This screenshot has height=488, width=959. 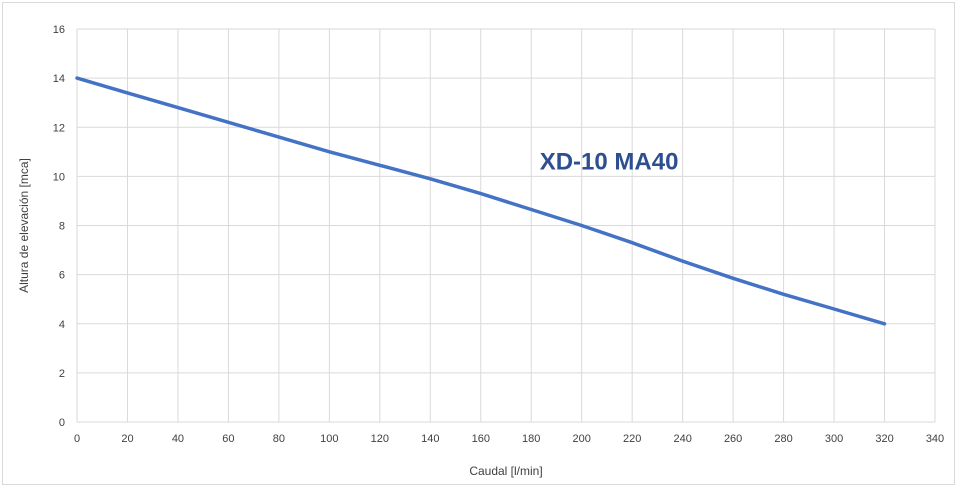 What do you see at coordinates (733, 439) in the screenshot?
I see `x-tick-label: 260` at bounding box center [733, 439].